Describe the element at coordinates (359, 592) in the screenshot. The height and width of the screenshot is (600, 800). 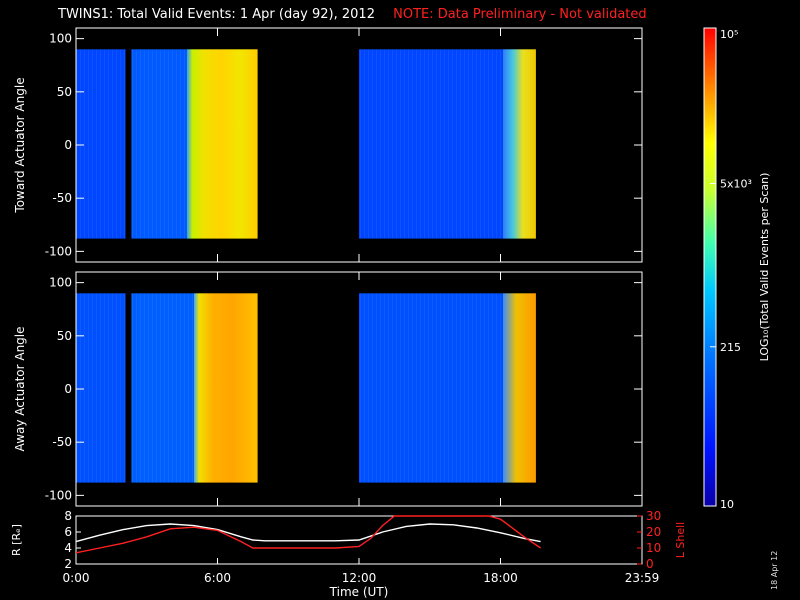
I see `x-axis-label: Time (UT)` at that location.